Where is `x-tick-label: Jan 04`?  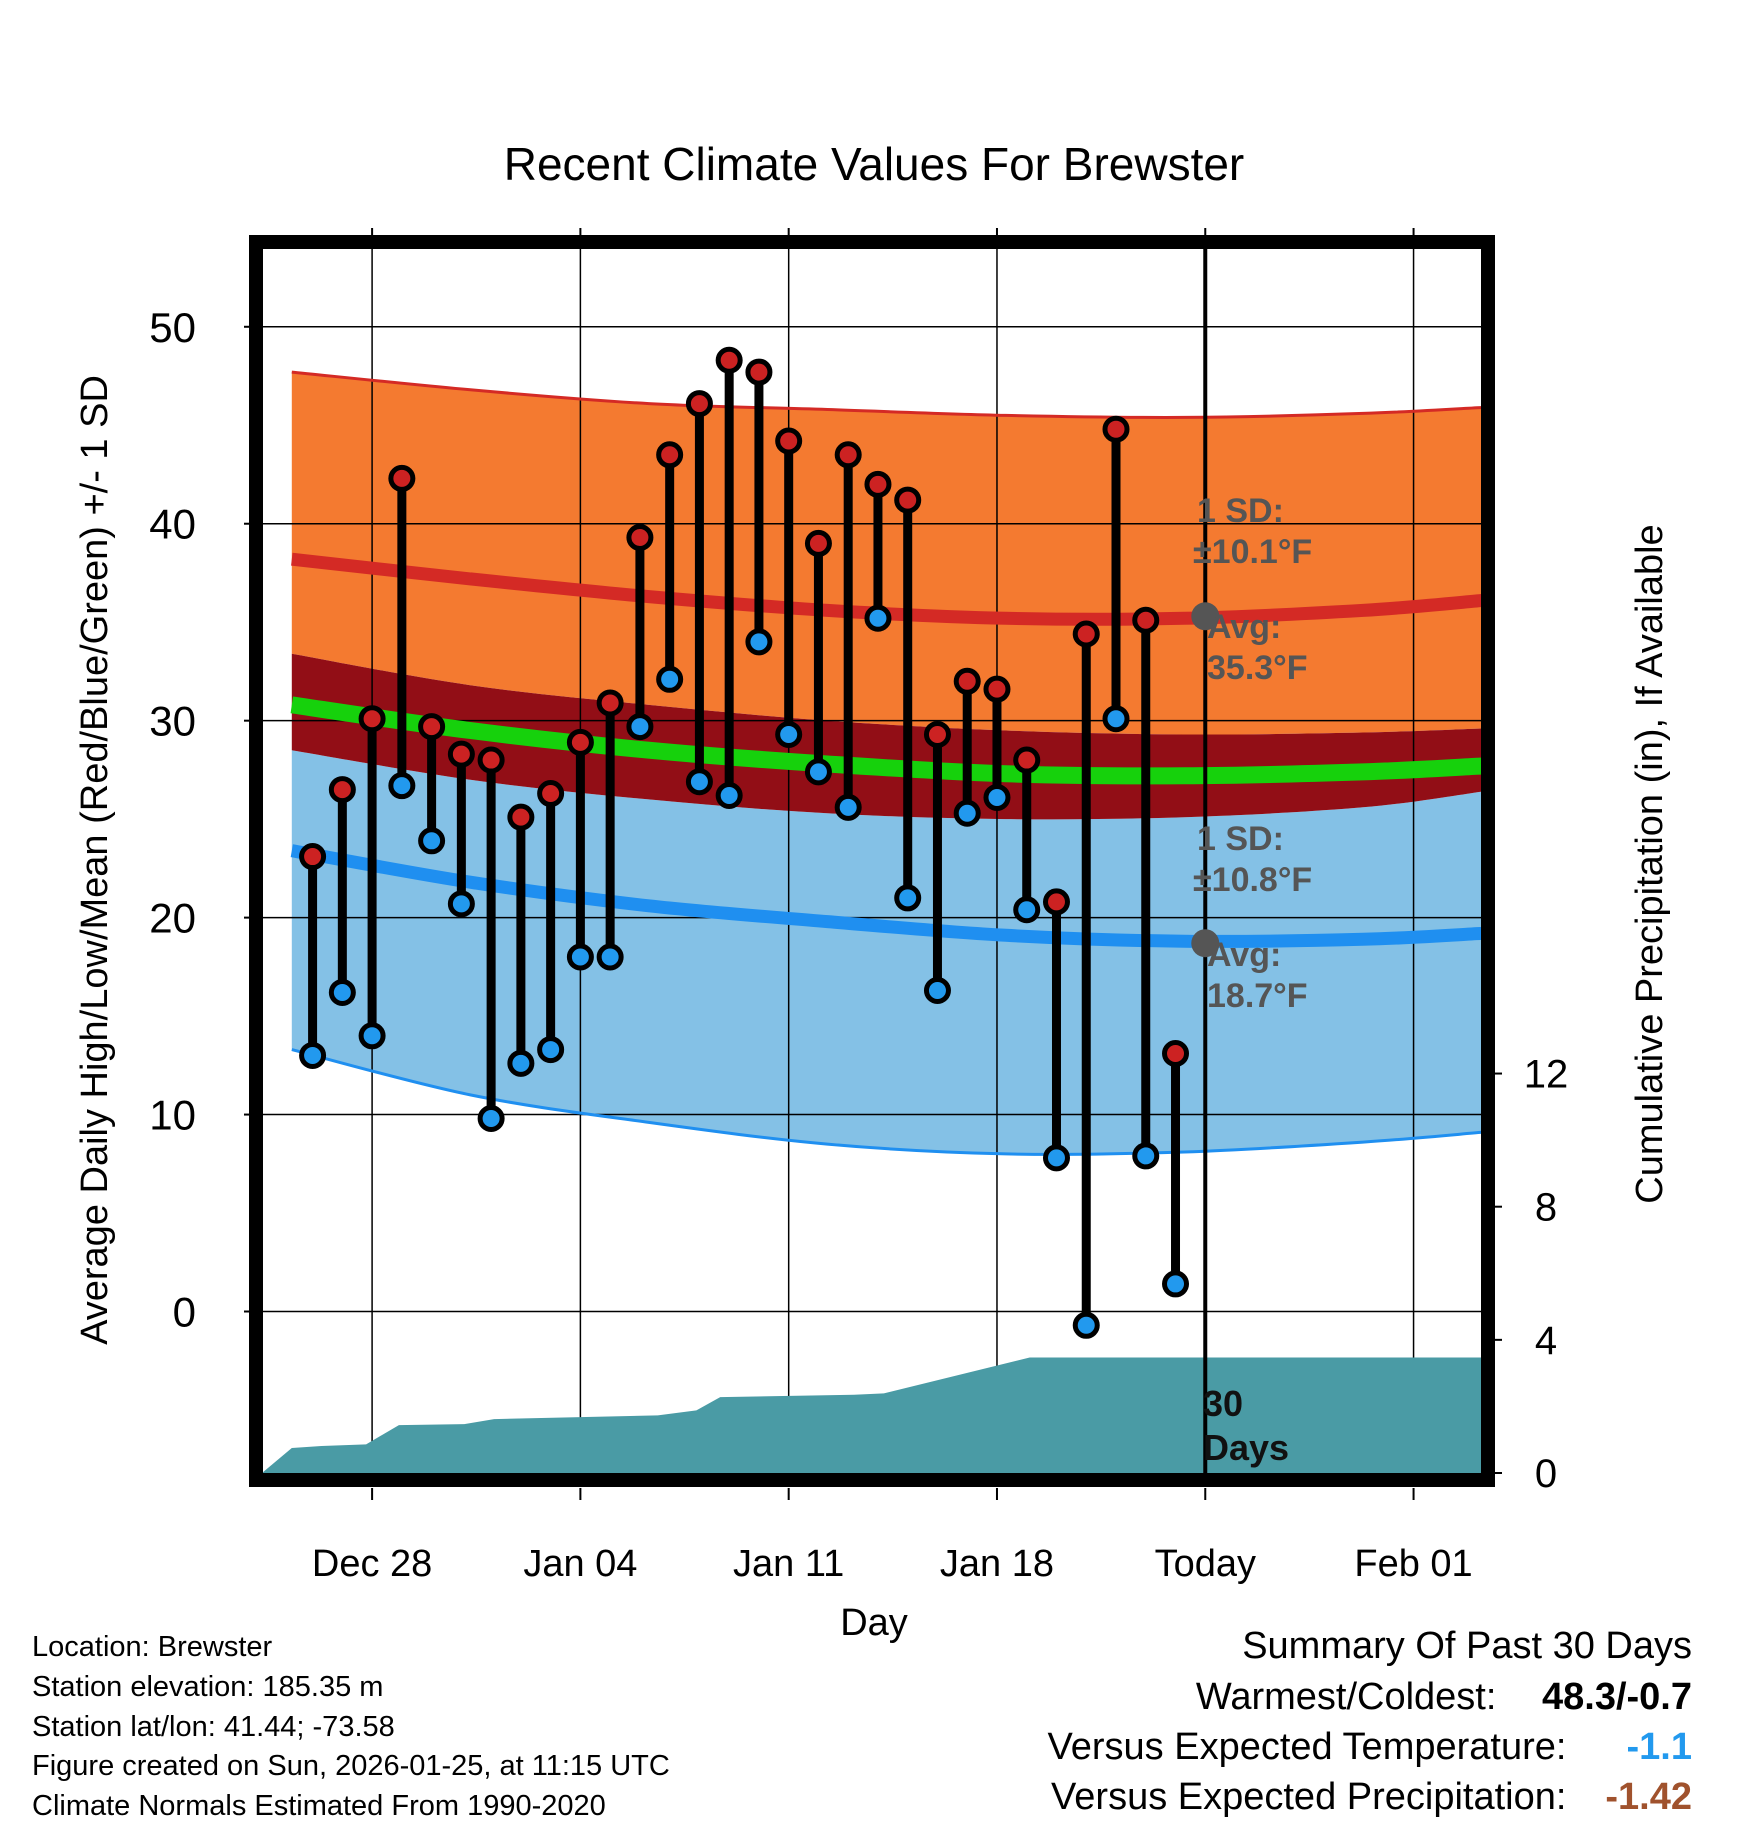 x-tick-label: Jan 04 is located at coordinates (580, 1564).